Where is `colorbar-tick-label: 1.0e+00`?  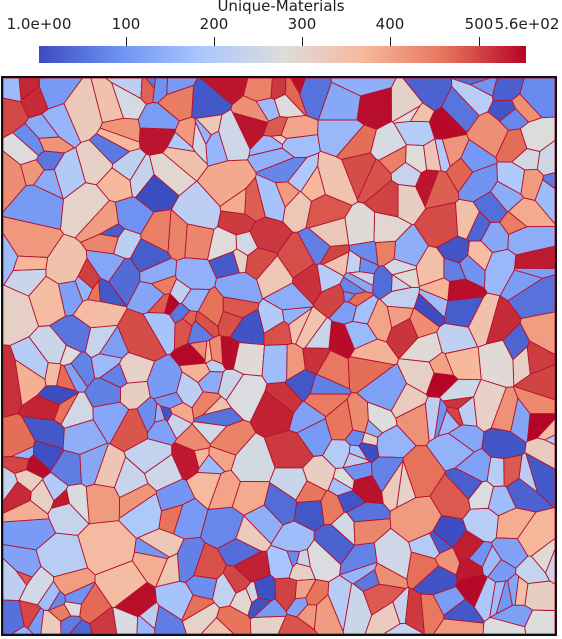 colorbar-tick-label: 1.0e+00 is located at coordinates (39, 24).